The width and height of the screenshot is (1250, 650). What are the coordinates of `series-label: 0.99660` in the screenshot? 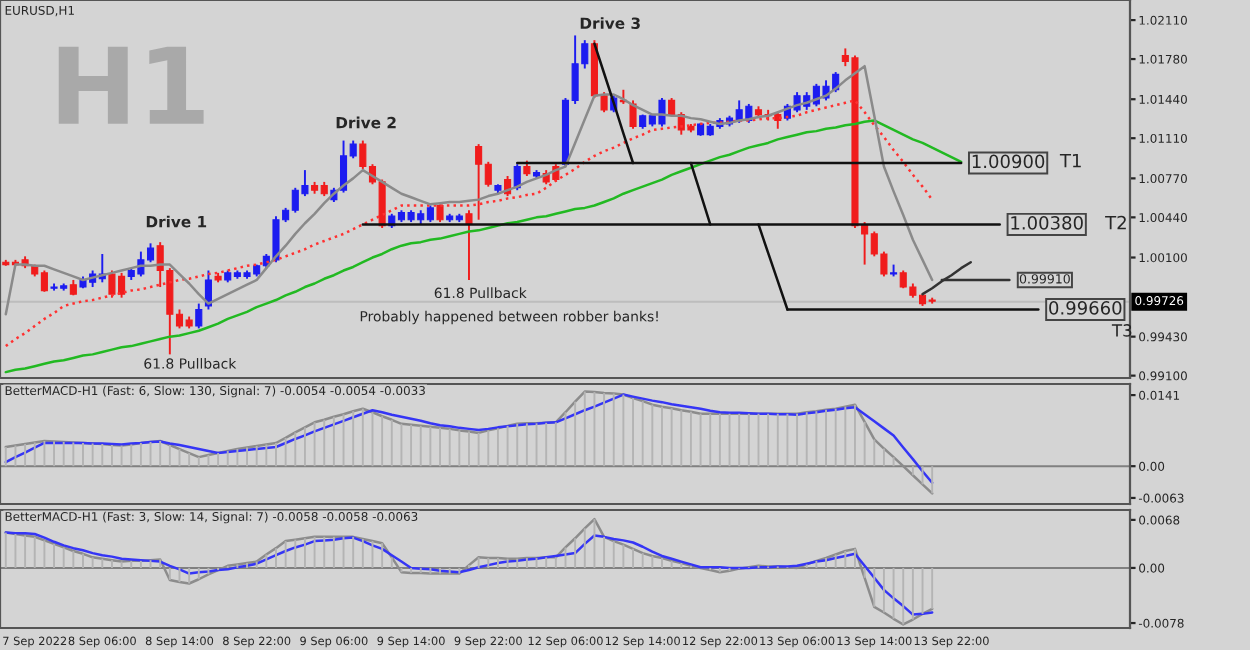 It's located at (1085, 308).